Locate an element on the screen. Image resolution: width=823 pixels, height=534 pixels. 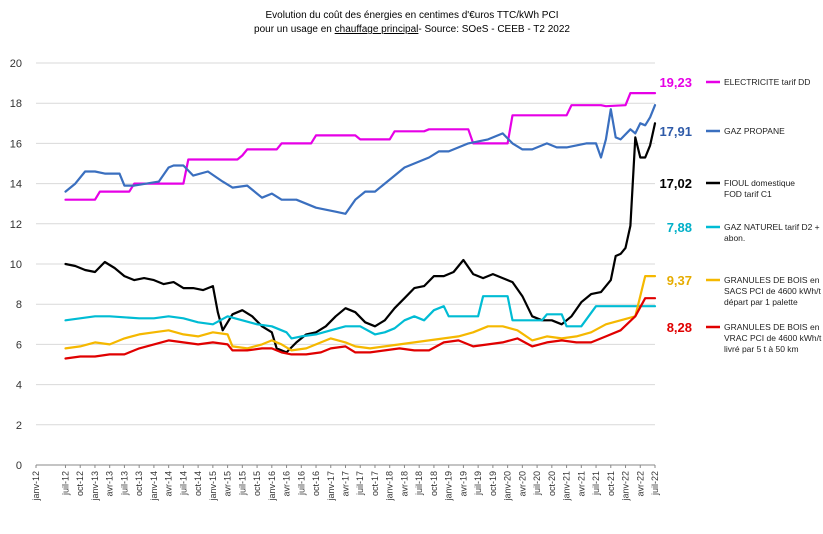
chart-subtitle-after: - Source: SOeS - CEEB - T2 2022 is located at coordinates (494, 29).